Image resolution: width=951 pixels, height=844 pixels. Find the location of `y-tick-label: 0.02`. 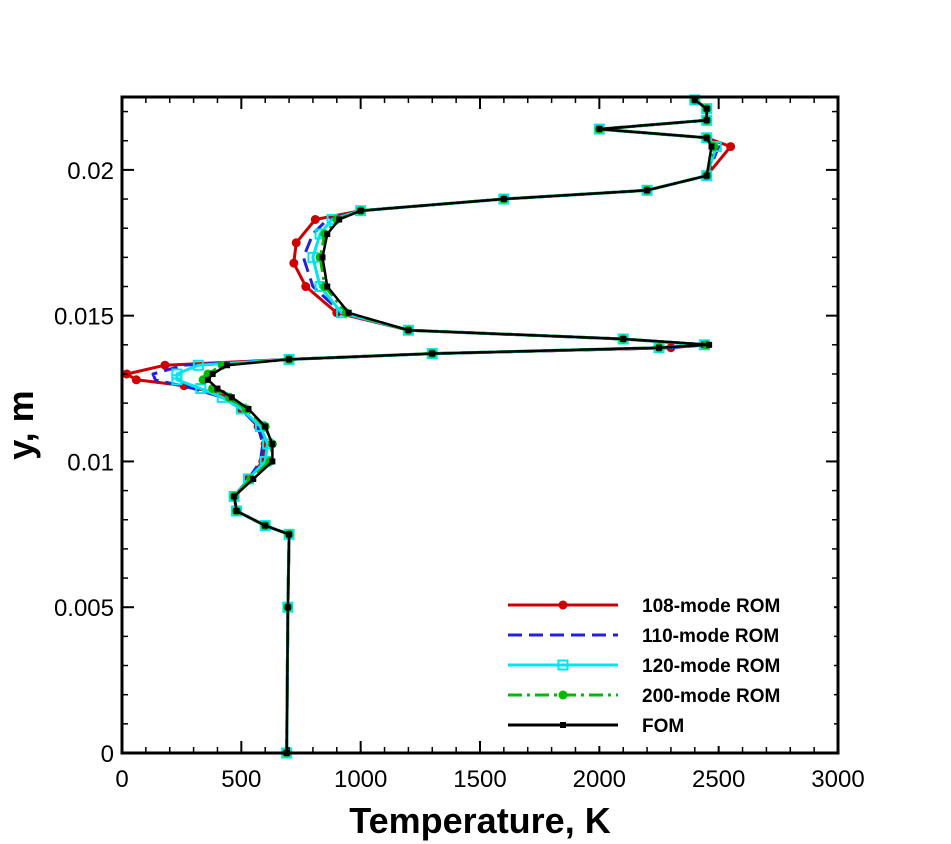

y-tick-label: 0.02 is located at coordinates (90, 171).